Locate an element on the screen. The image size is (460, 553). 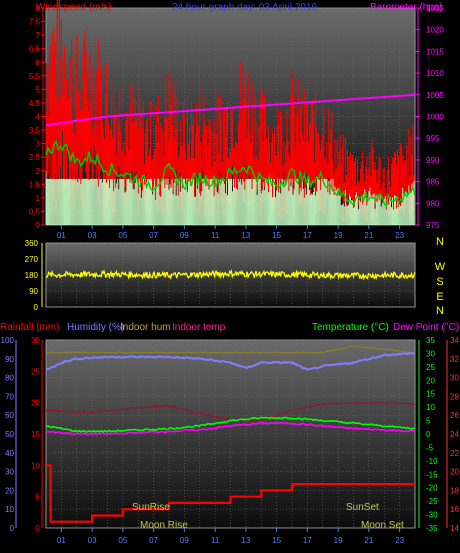
compass-w: W is located at coordinates (440, 267).